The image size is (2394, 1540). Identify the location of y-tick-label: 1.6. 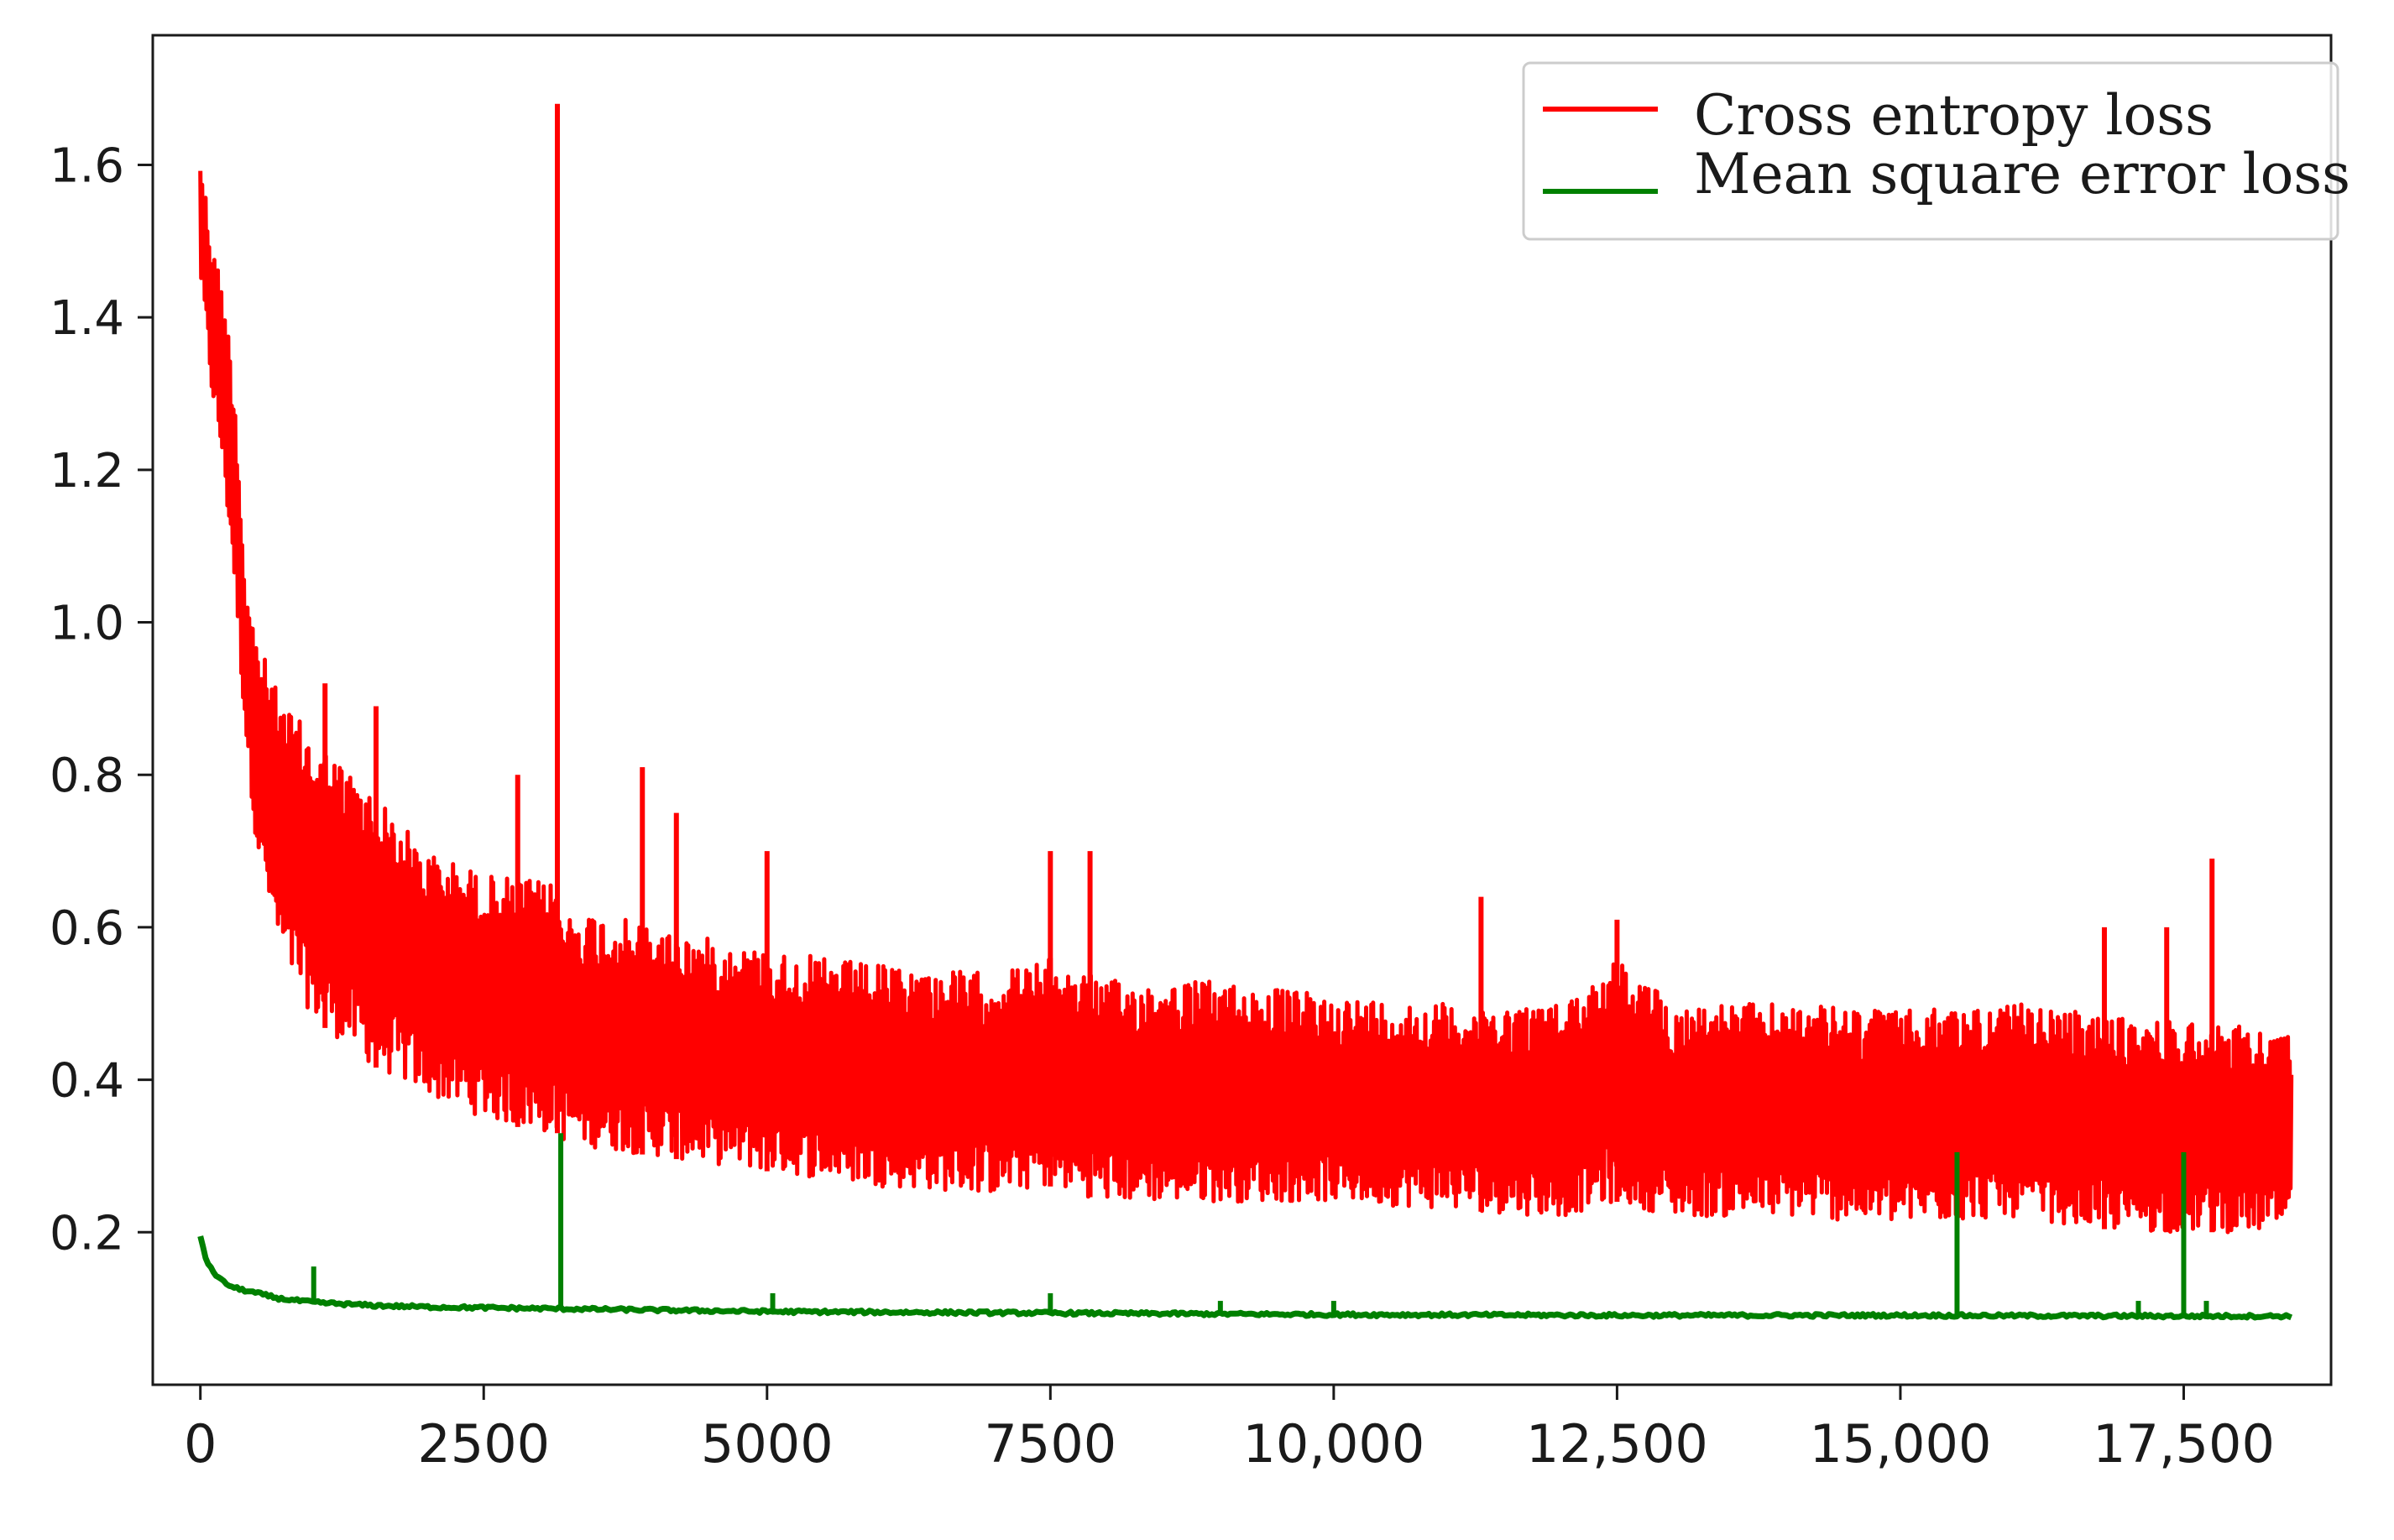
(87, 165).